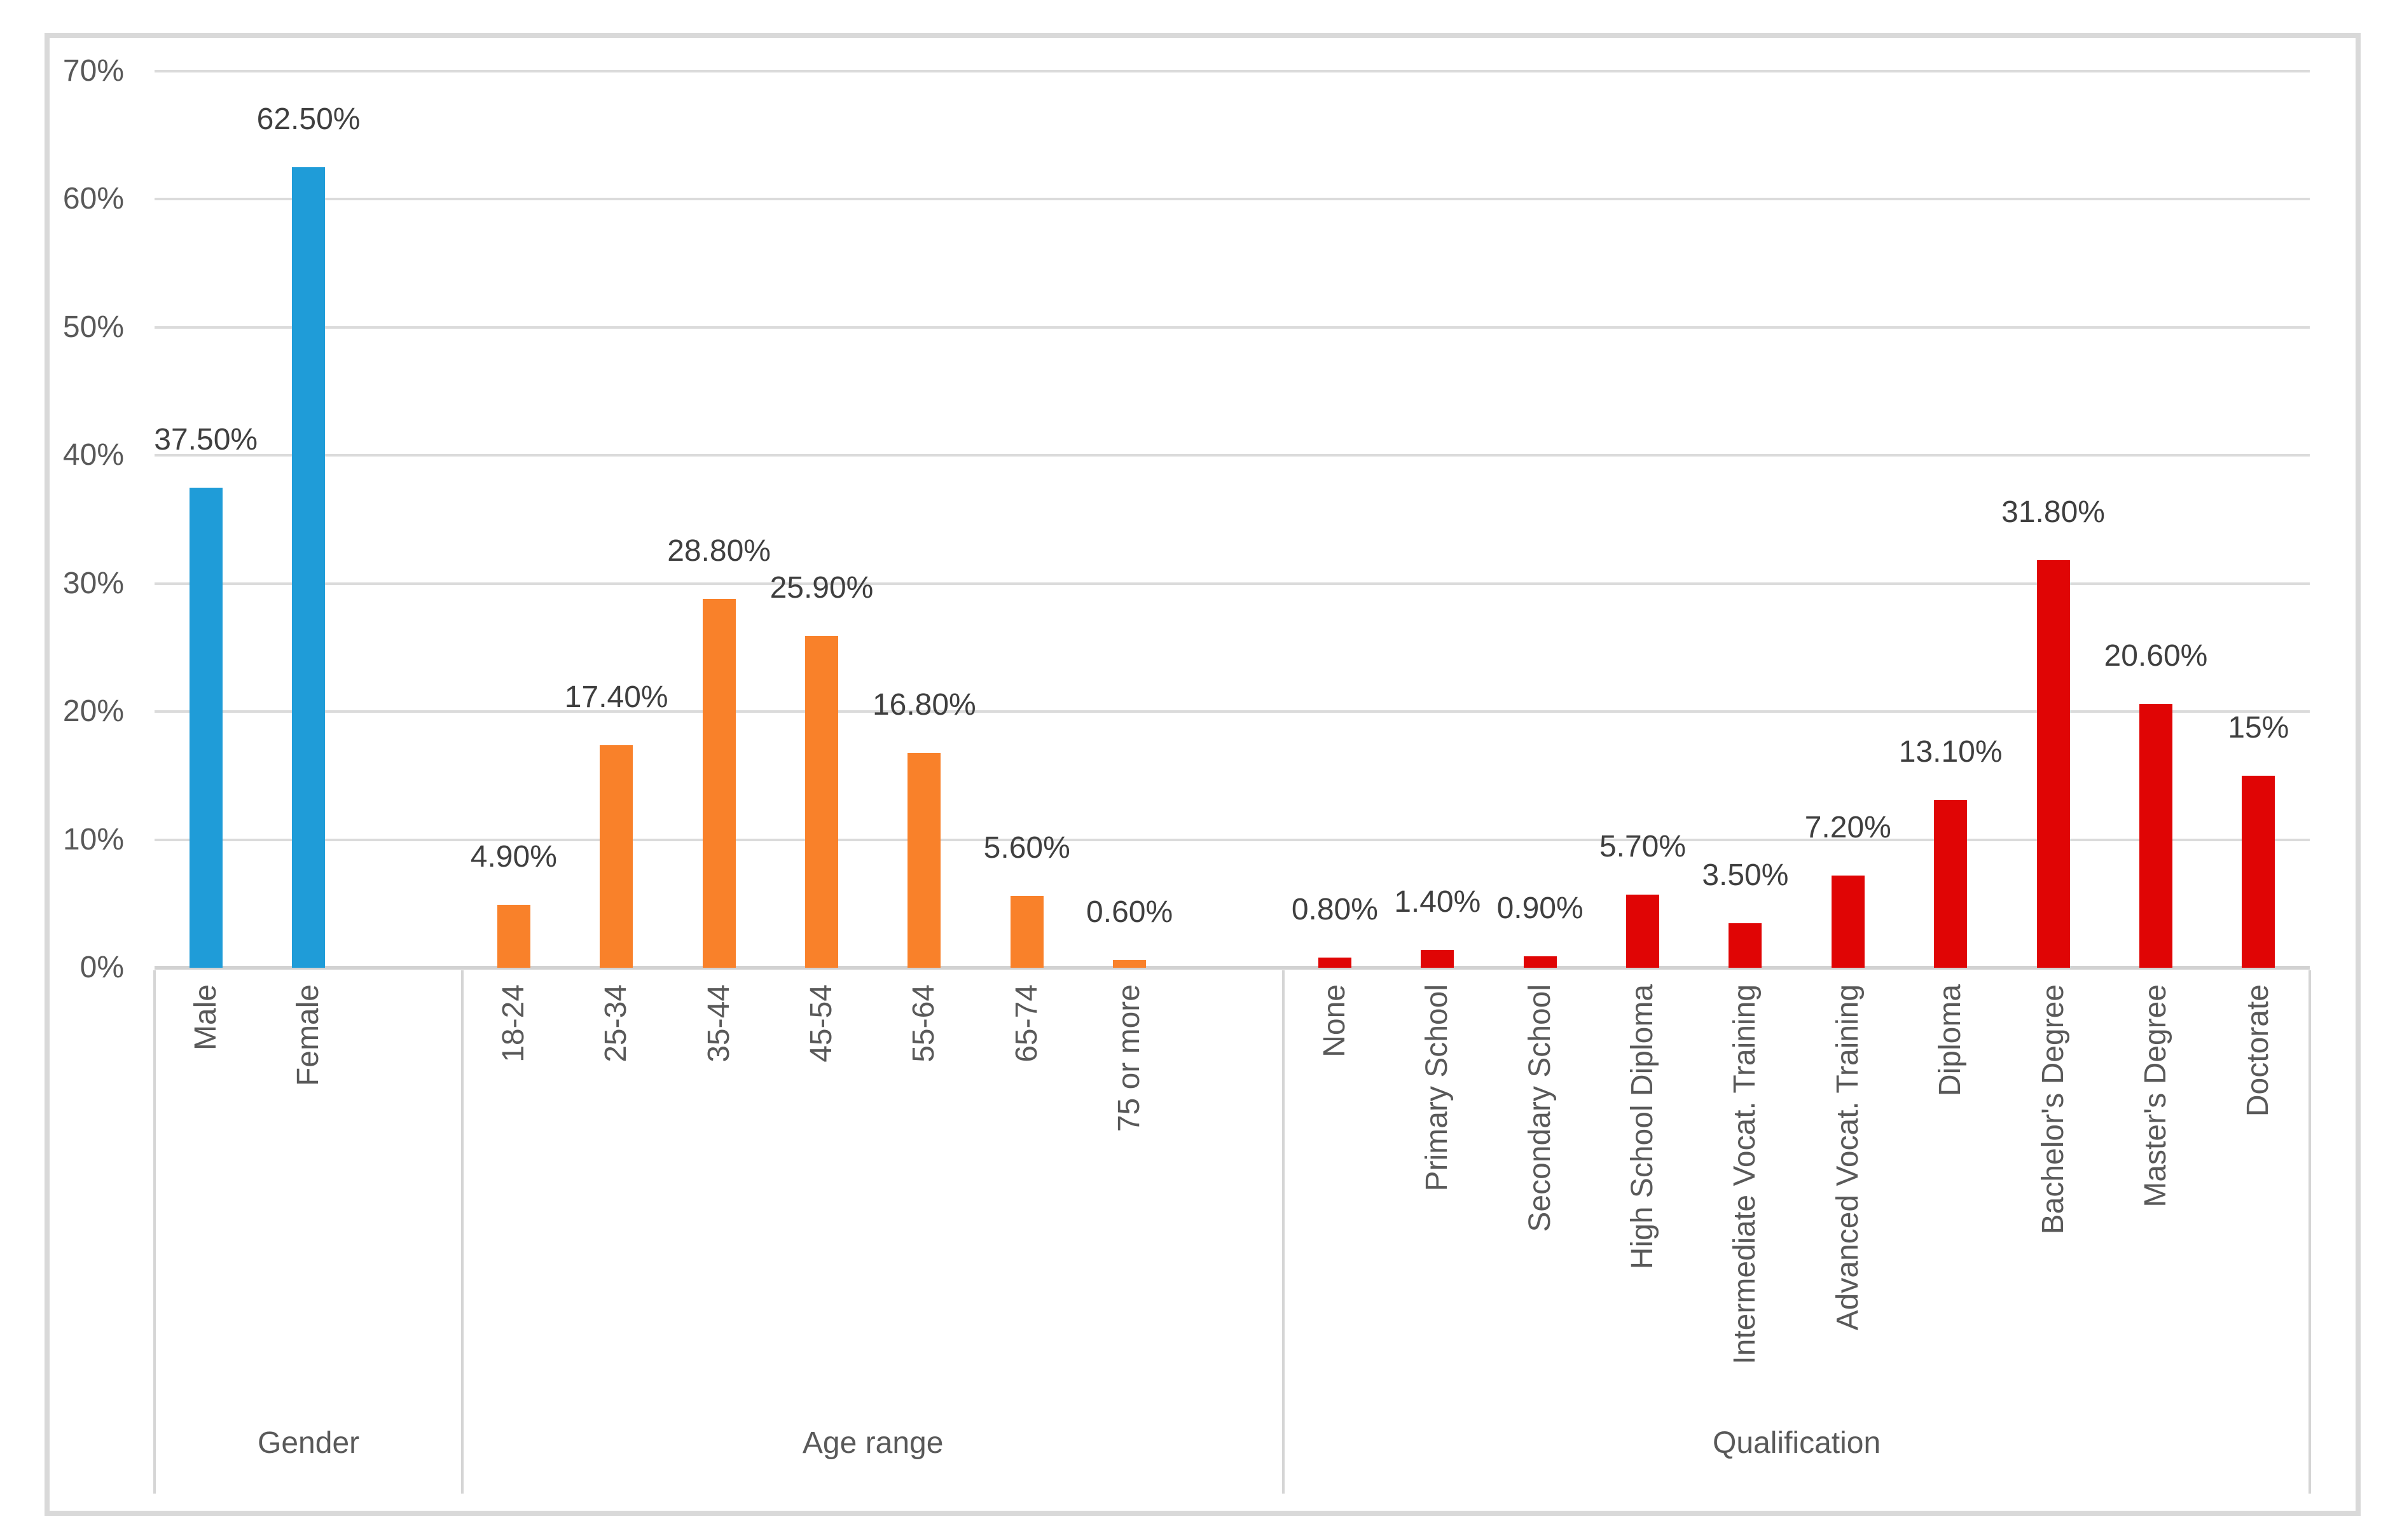 This screenshot has height=1540, width=2388. Describe the element at coordinates (719, 550) in the screenshot. I see `bar-value-label: 28.80%` at that location.